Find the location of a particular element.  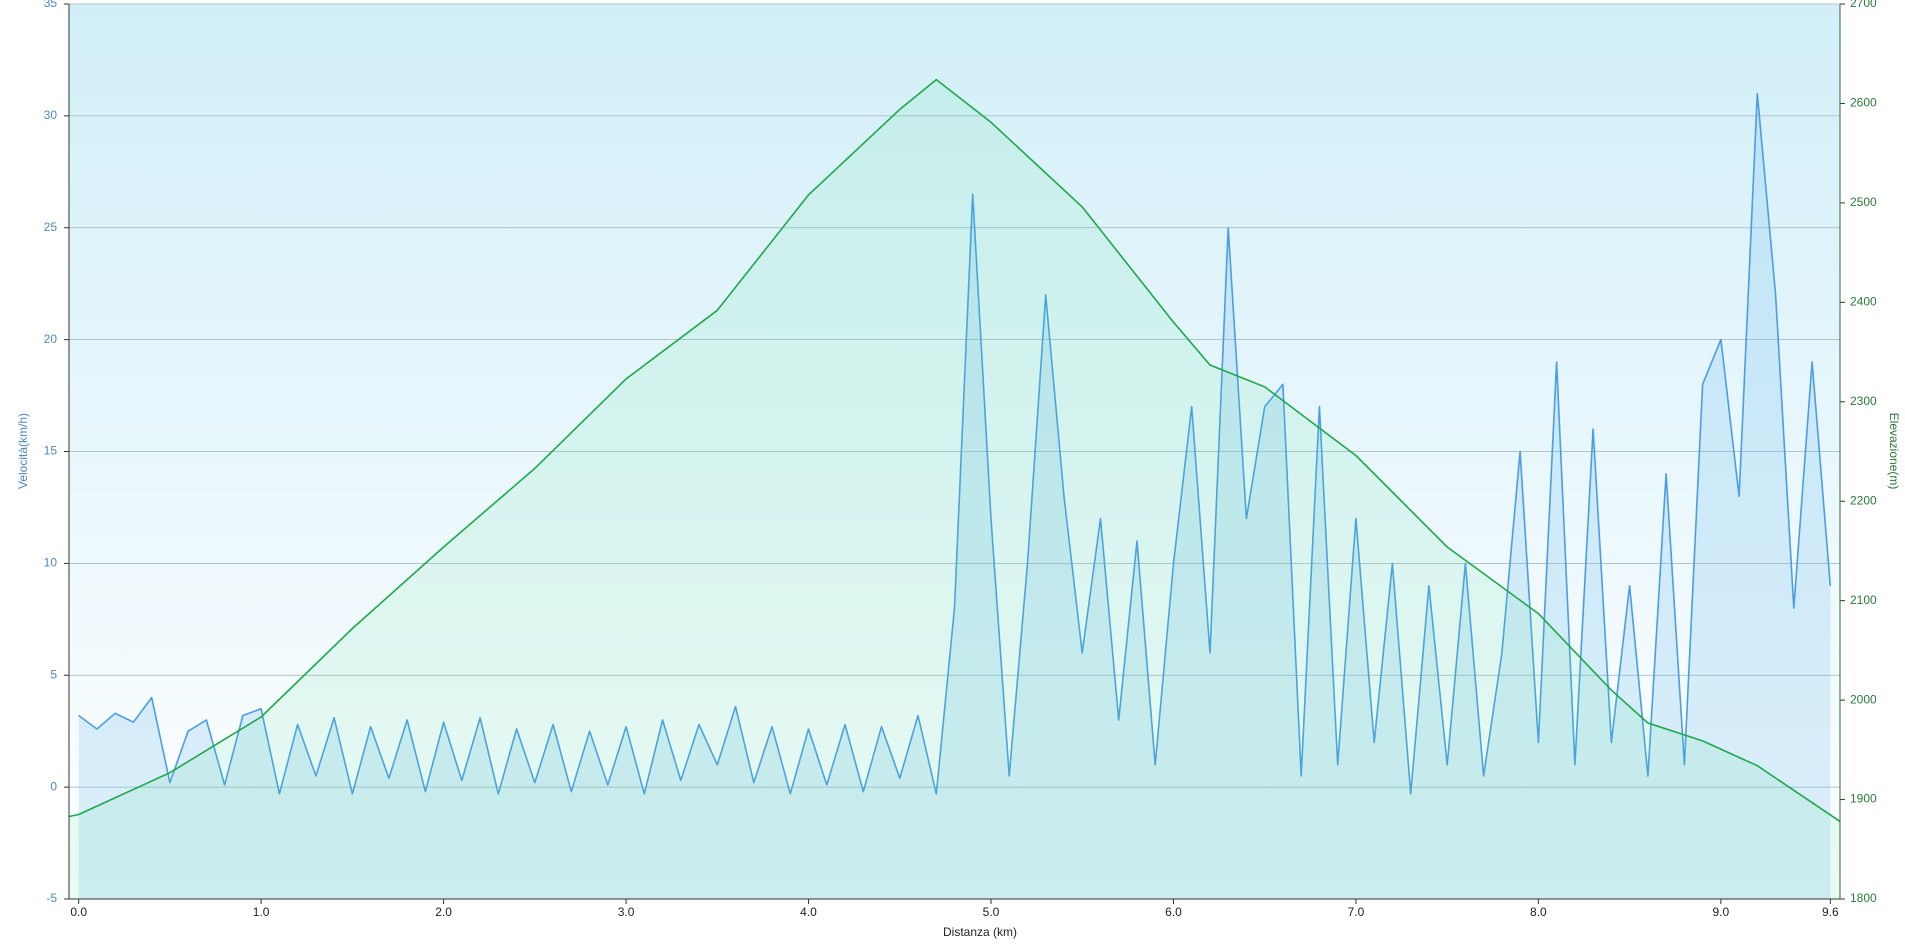

y-tick-label: 15 is located at coordinates (51, 451).